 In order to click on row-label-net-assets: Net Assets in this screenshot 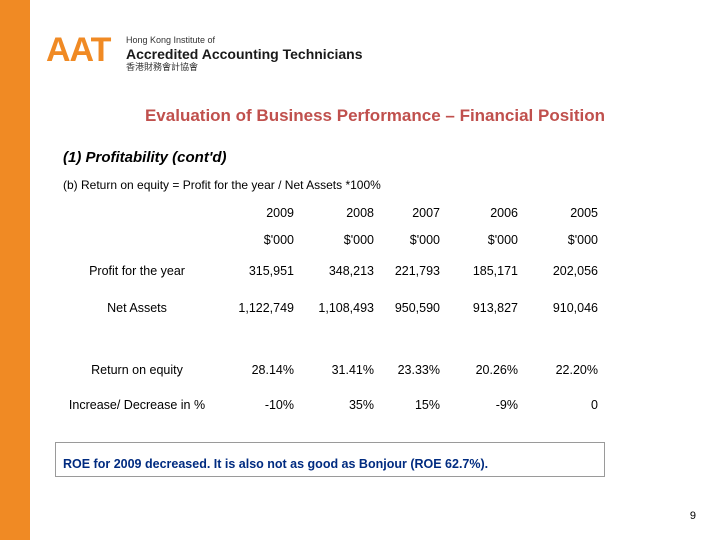, I will do `click(137, 308)`.